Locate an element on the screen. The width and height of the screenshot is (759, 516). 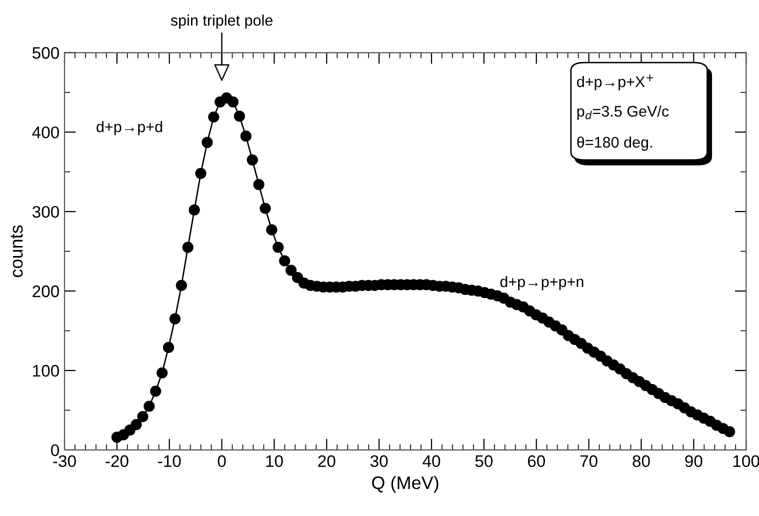
y-tick-label: 100 is located at coordinates (46, 370).